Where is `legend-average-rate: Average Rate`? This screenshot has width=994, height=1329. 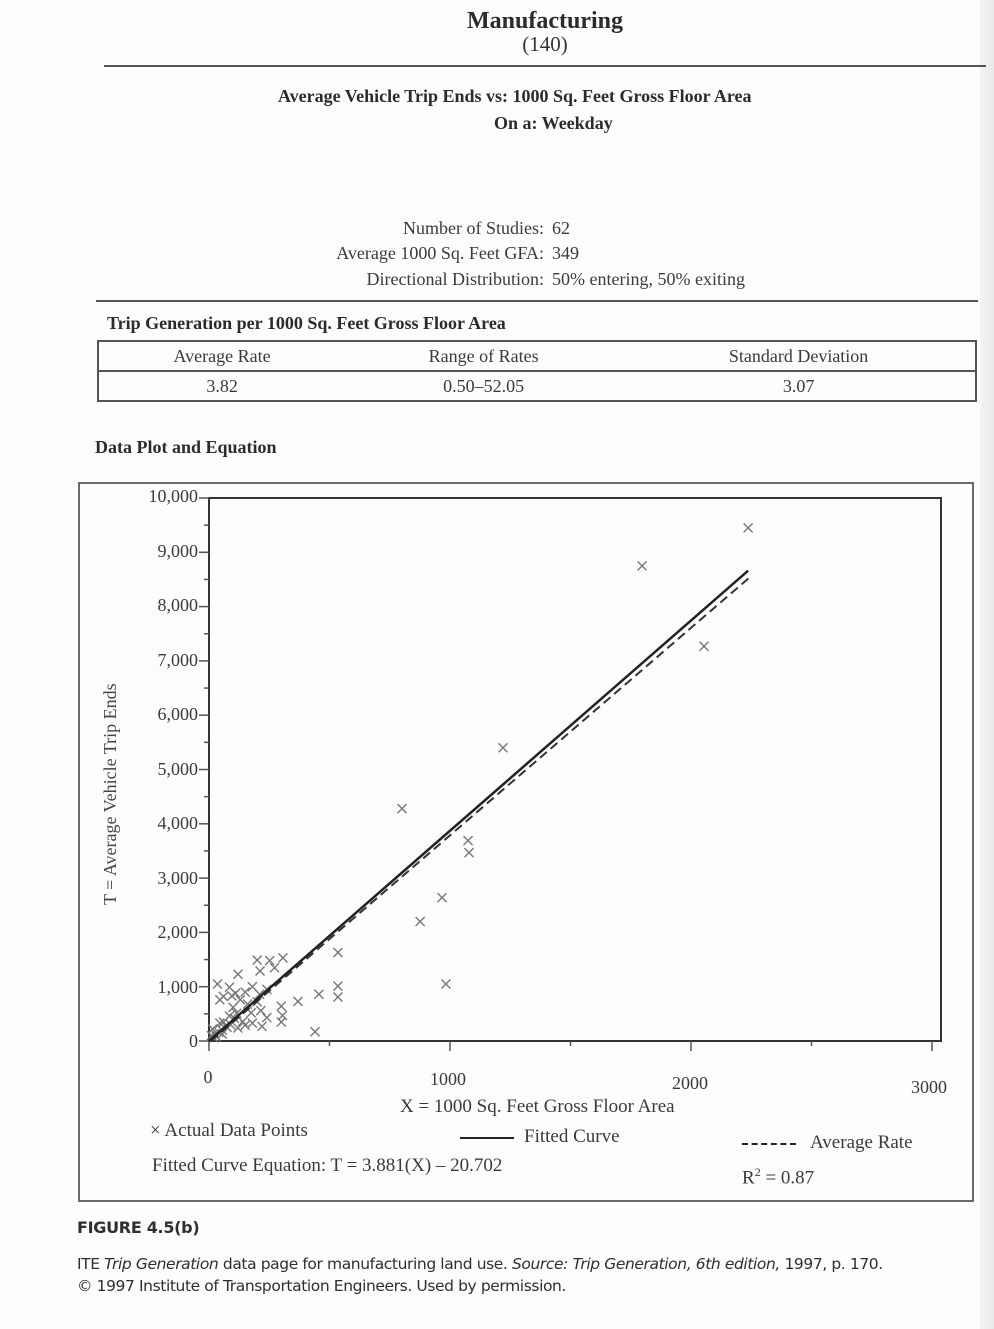 legend-average-rate: Average Rate is located at coordinates (827, 1143).